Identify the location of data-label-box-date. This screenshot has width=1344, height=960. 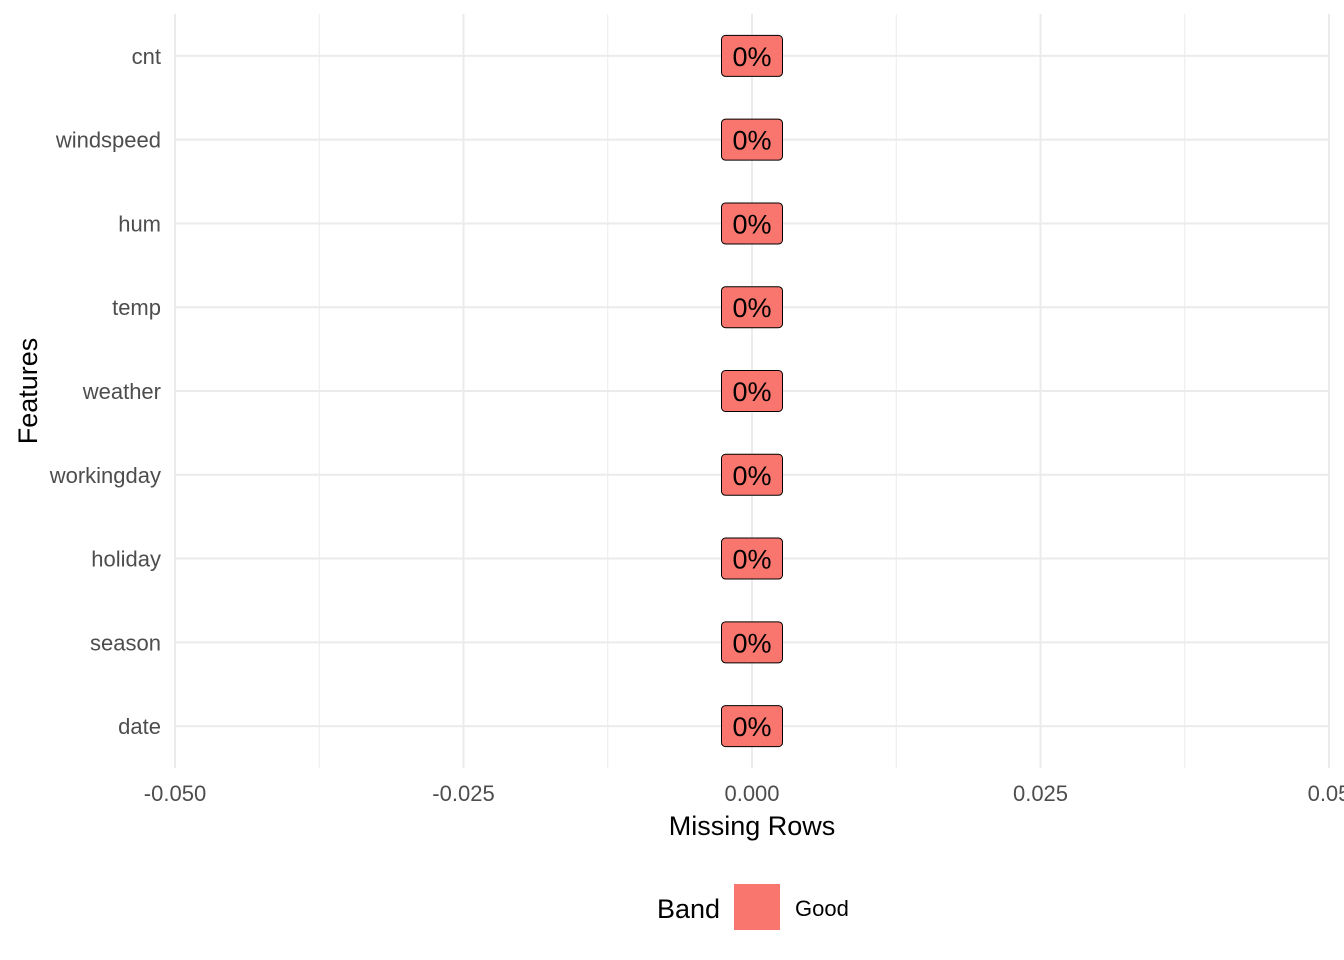
(752, 726).